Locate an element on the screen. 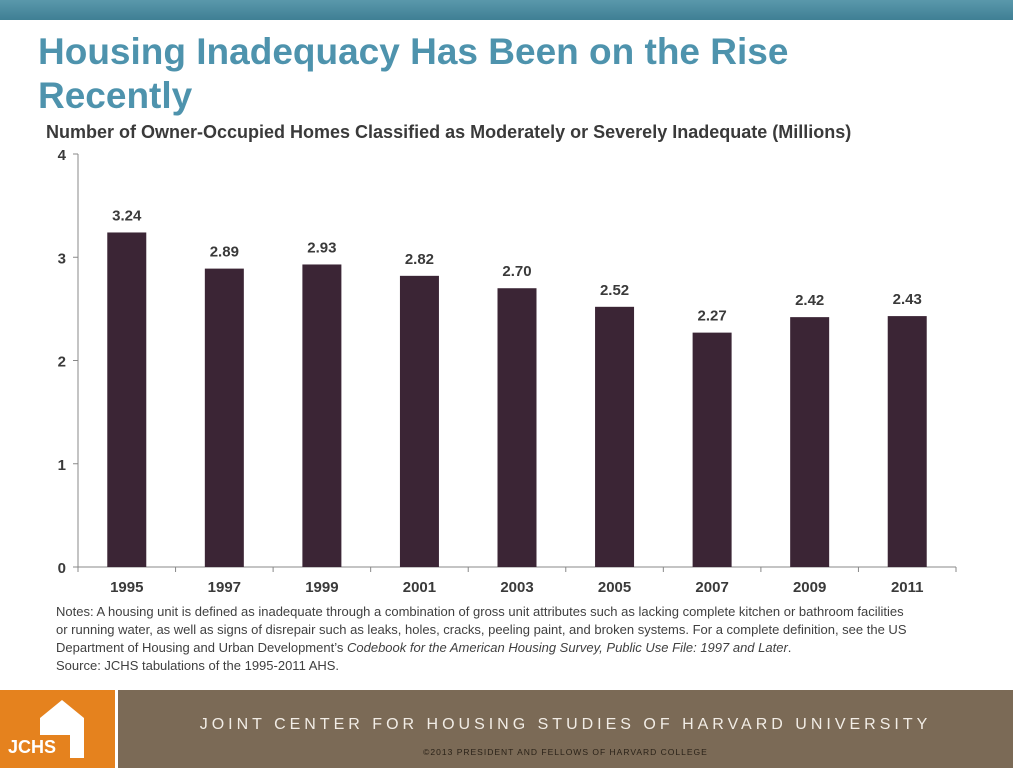 This screenshot has height=768, width=1013. bar-2009 is located at coordinates (810, 442).